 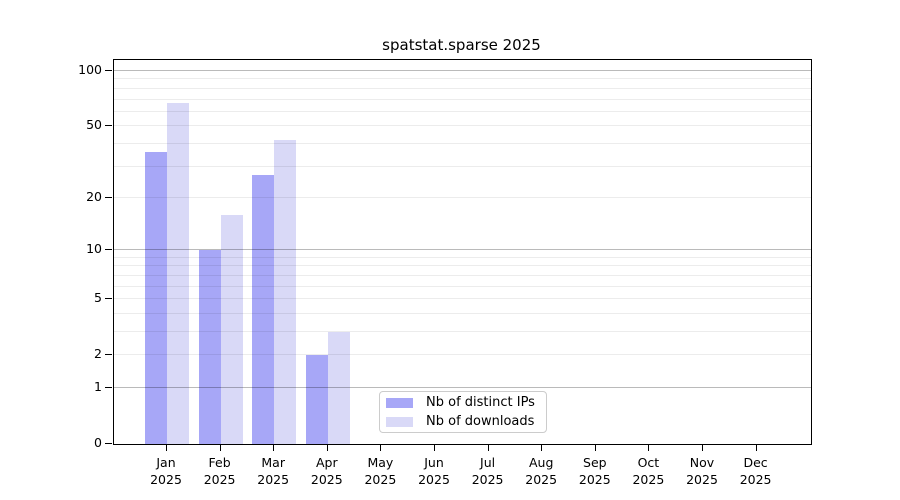 What do you see at coordinates (756, 447) in the screenshot?
I see `x-tick-dec` at bounding box center [756, 447].